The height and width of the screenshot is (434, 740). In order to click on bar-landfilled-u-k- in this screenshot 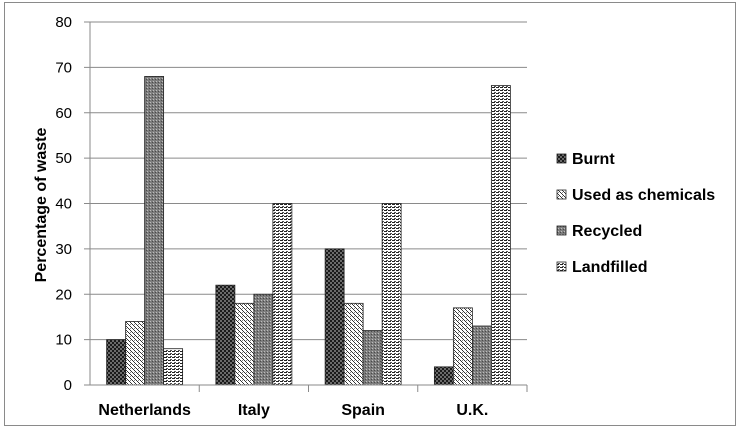, I will do `click(500, 235)`.